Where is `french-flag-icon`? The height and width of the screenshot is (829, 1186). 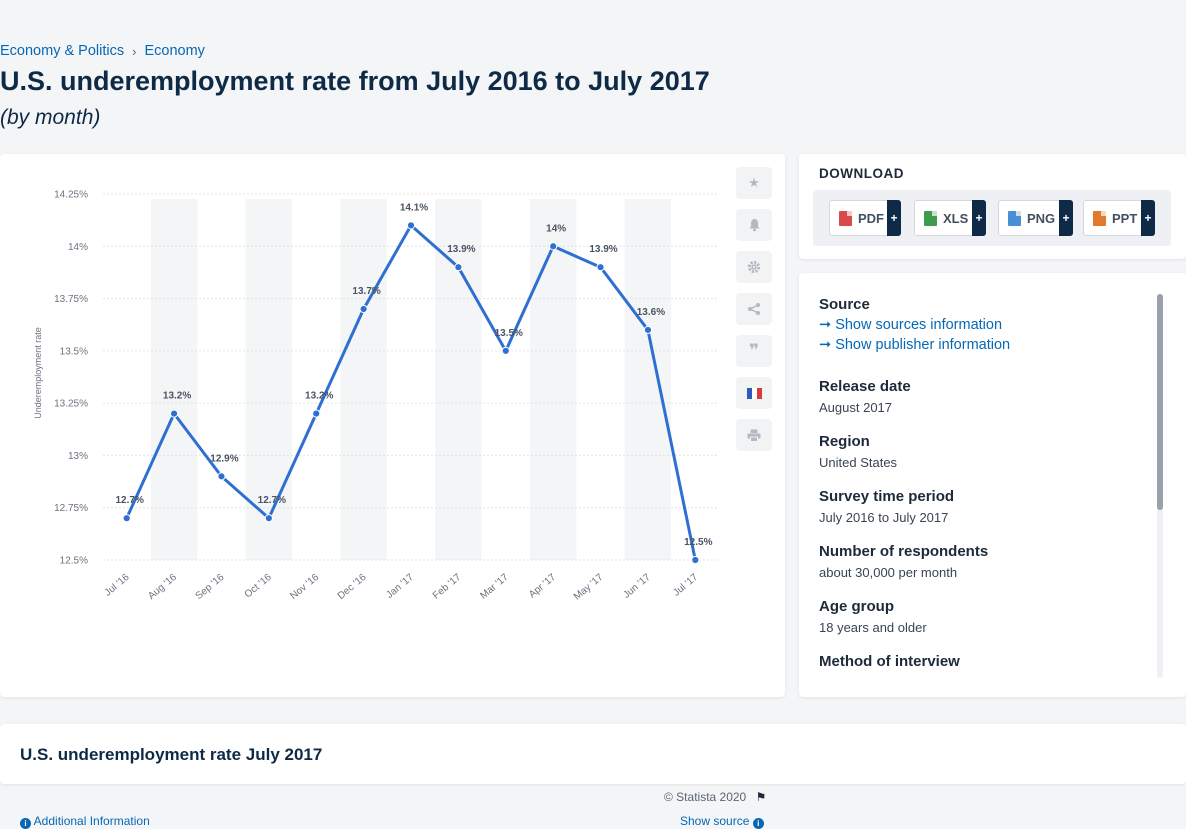 french-flag-icon is located at coordinates (754, 393).